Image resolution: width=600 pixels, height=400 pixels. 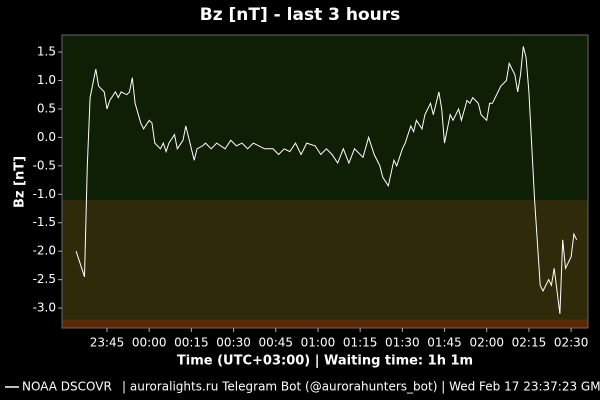 I want to click on x-tick-label: 02:00, so click(x=486, y=343).